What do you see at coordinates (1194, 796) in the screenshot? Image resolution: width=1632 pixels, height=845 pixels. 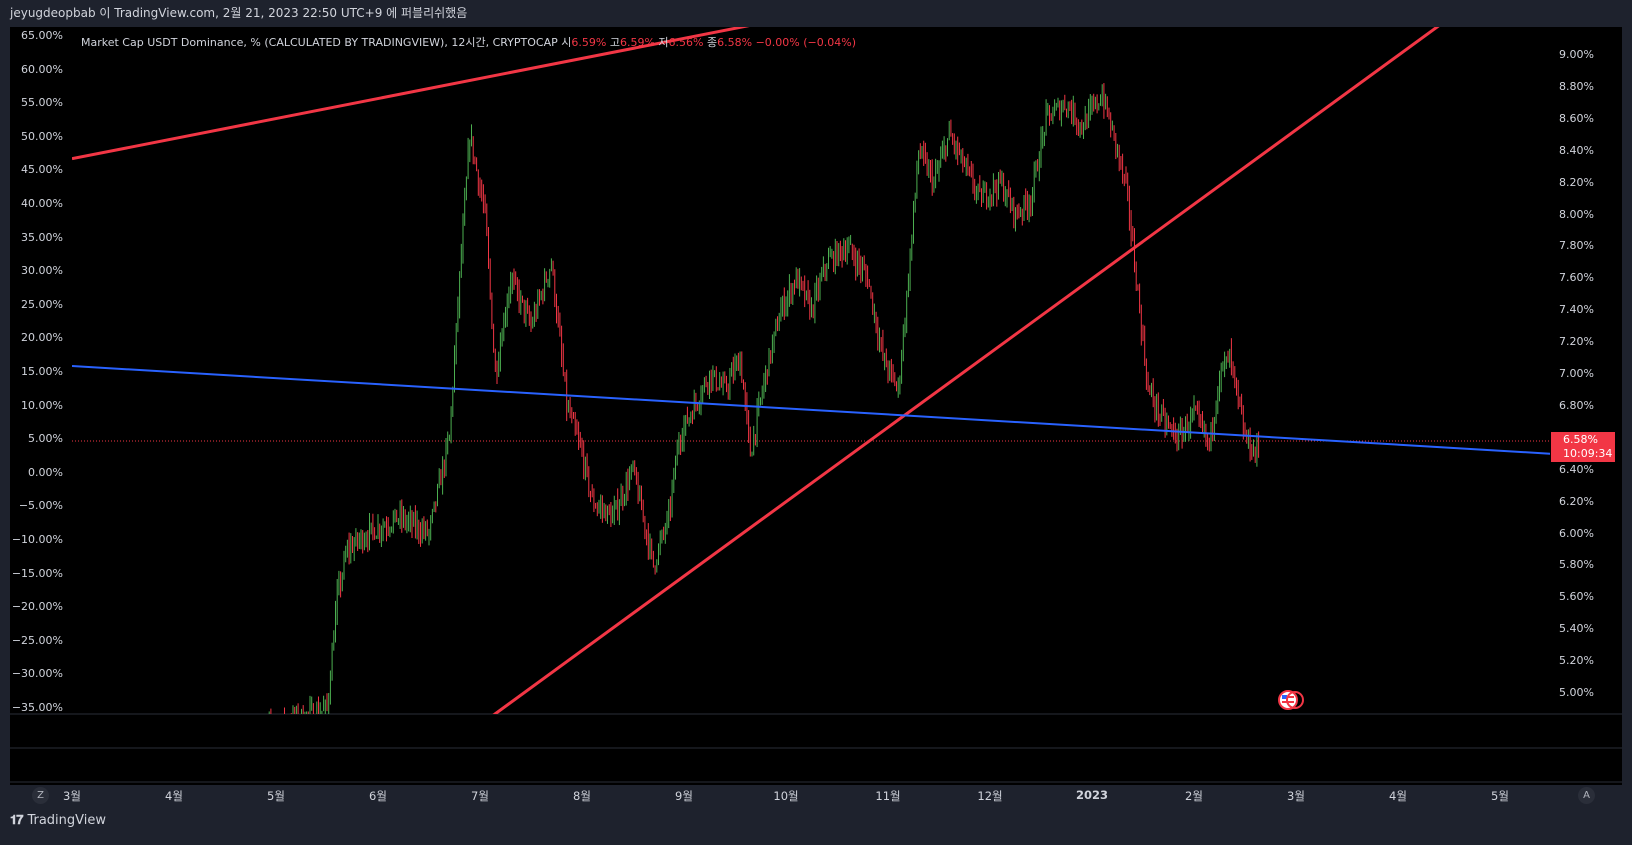 I see `time-axis-tick: 2월` at bounding box center [1194, 796].